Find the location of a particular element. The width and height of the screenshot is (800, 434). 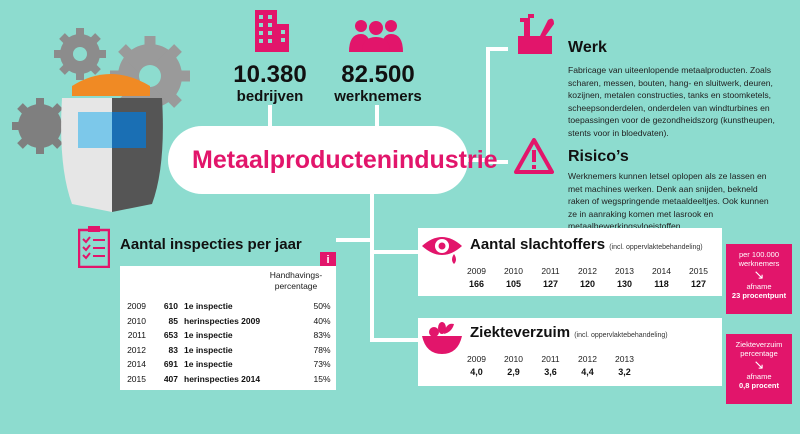

handhaving-header-line2: percentage is located at coordinates (296, 286).